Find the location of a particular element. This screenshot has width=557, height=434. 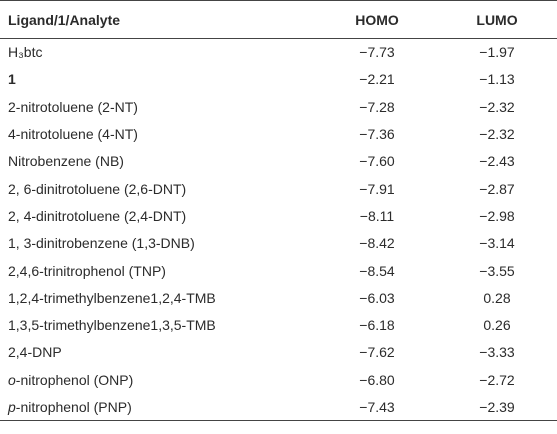

label-cell: 1, 3-dinitrobenzene (1,3-DNB) is located at coordinates (158, 243).